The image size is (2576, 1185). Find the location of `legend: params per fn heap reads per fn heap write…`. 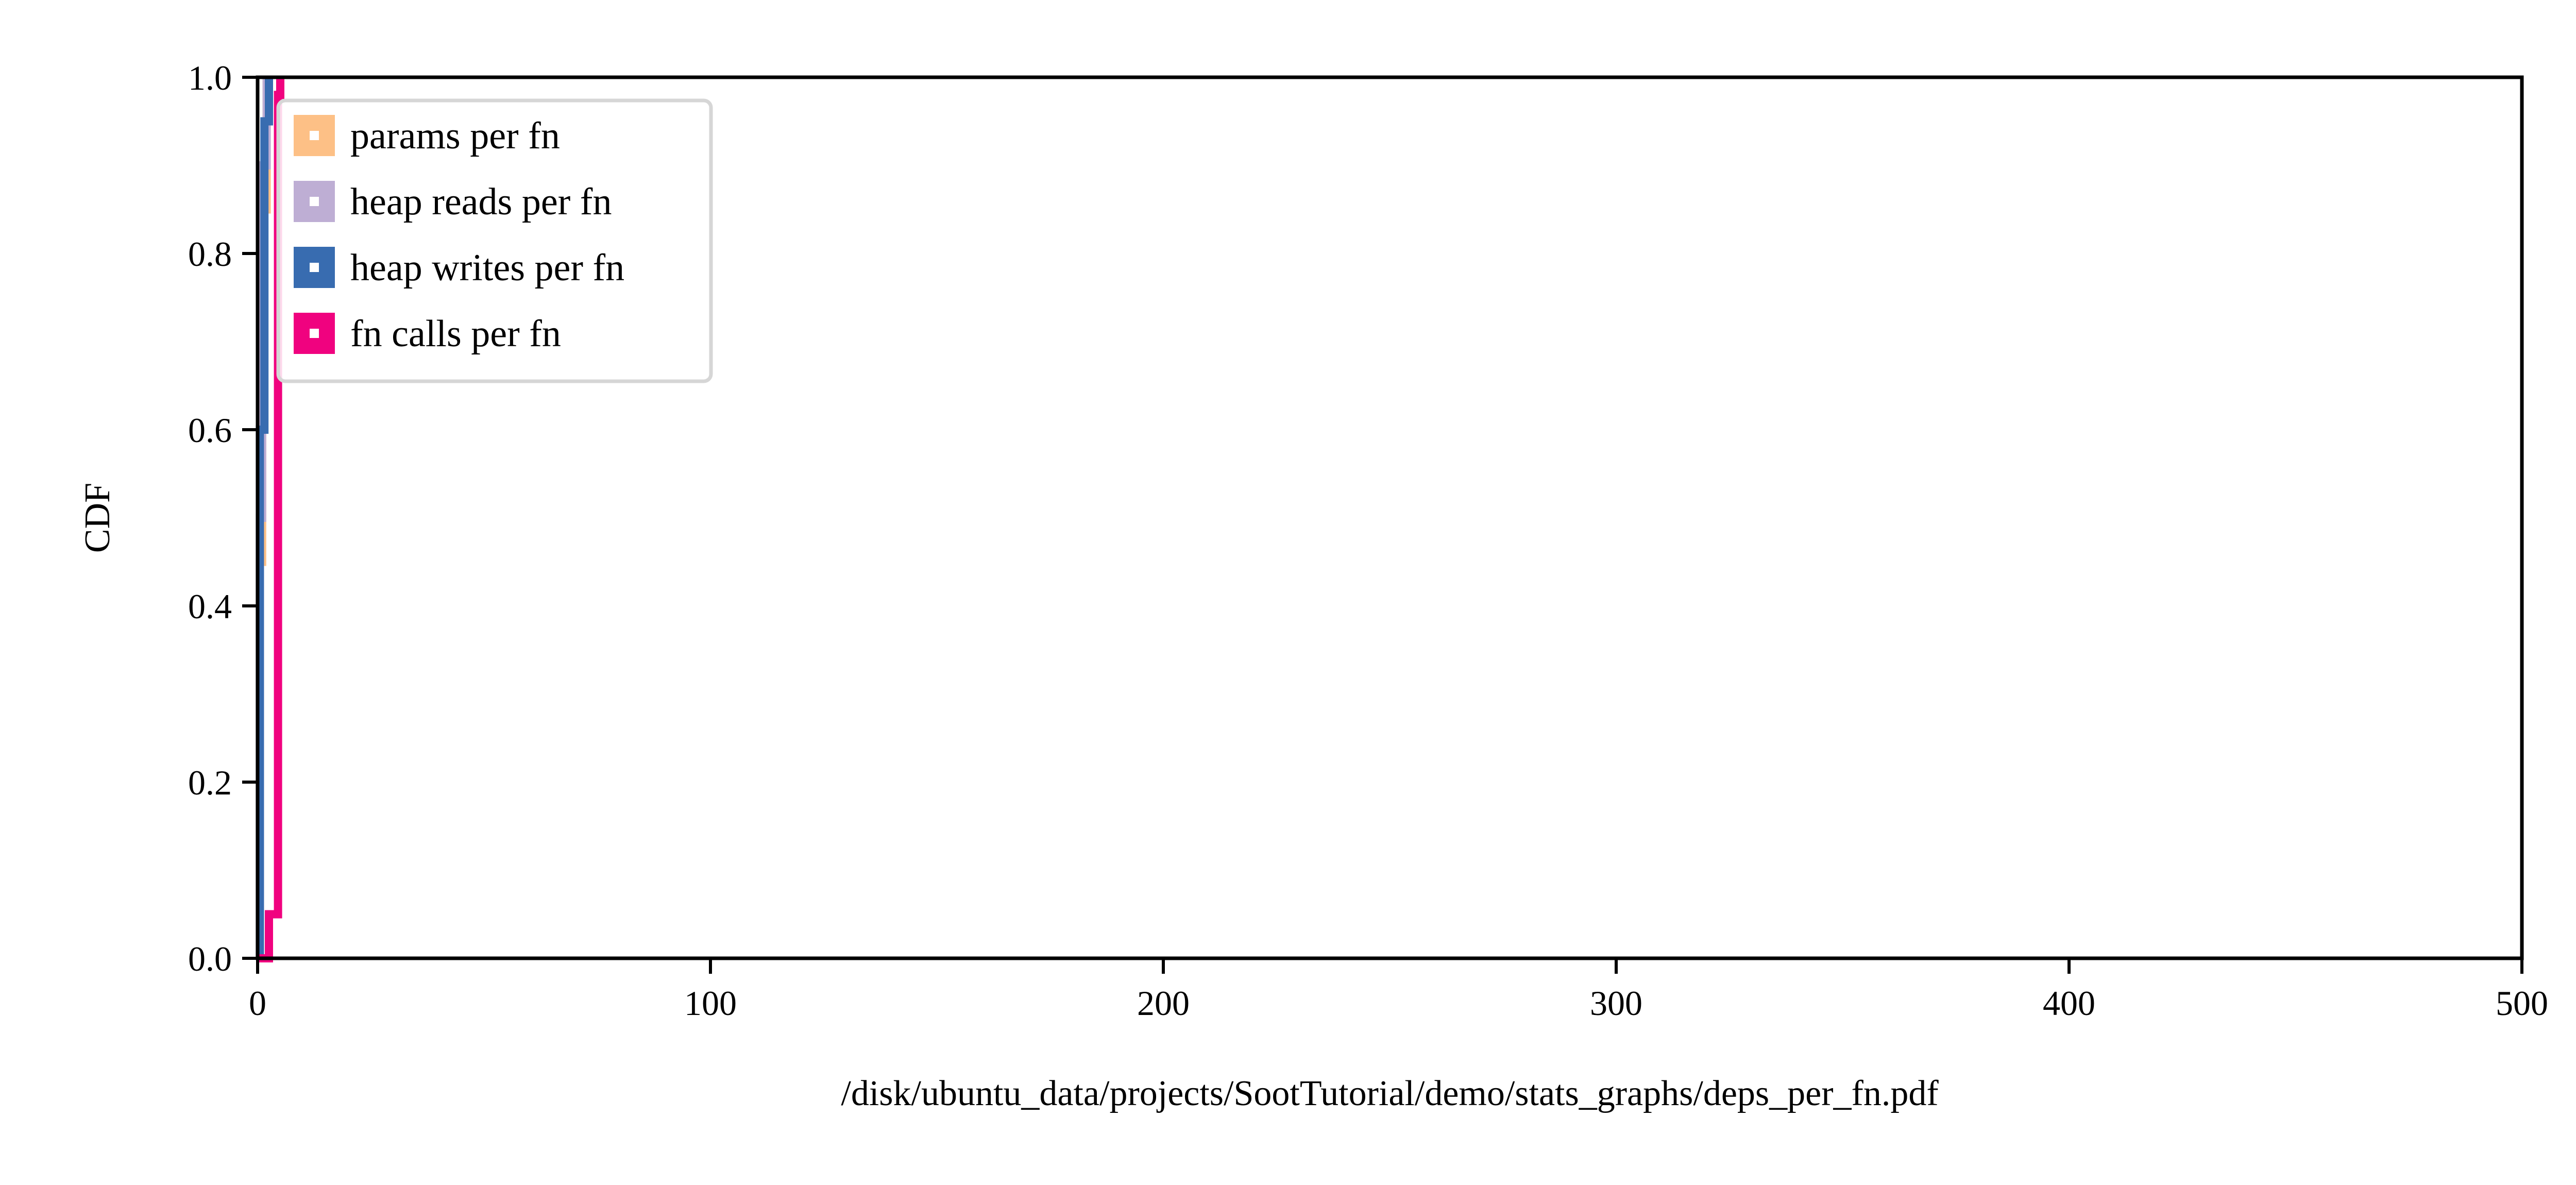

legend: params per fn heap reads per fn heap write… is located at coordinates (494, 241).